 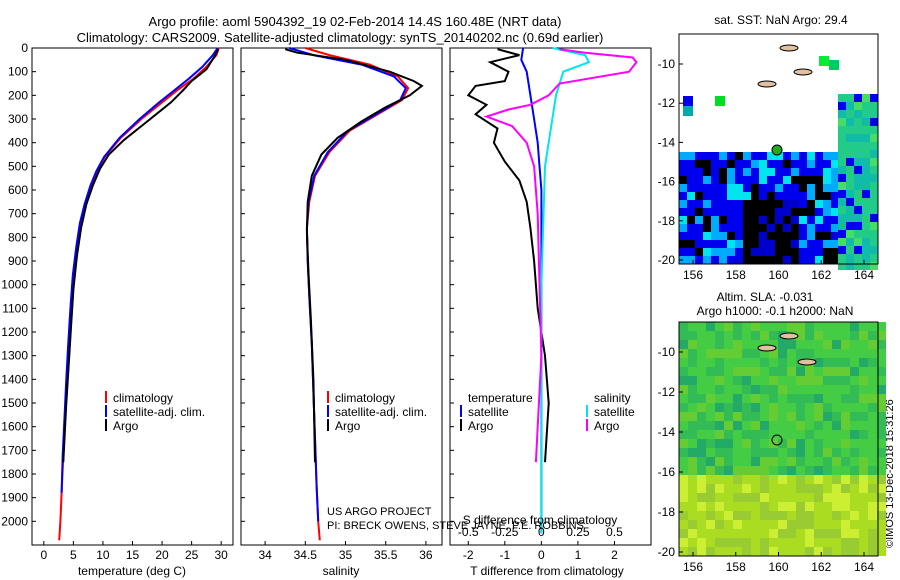 What do you see at coordinates (505, 532) in the screenshot?
I see `x-top-tick-label: -0.25` at bounding box center [505, 532].